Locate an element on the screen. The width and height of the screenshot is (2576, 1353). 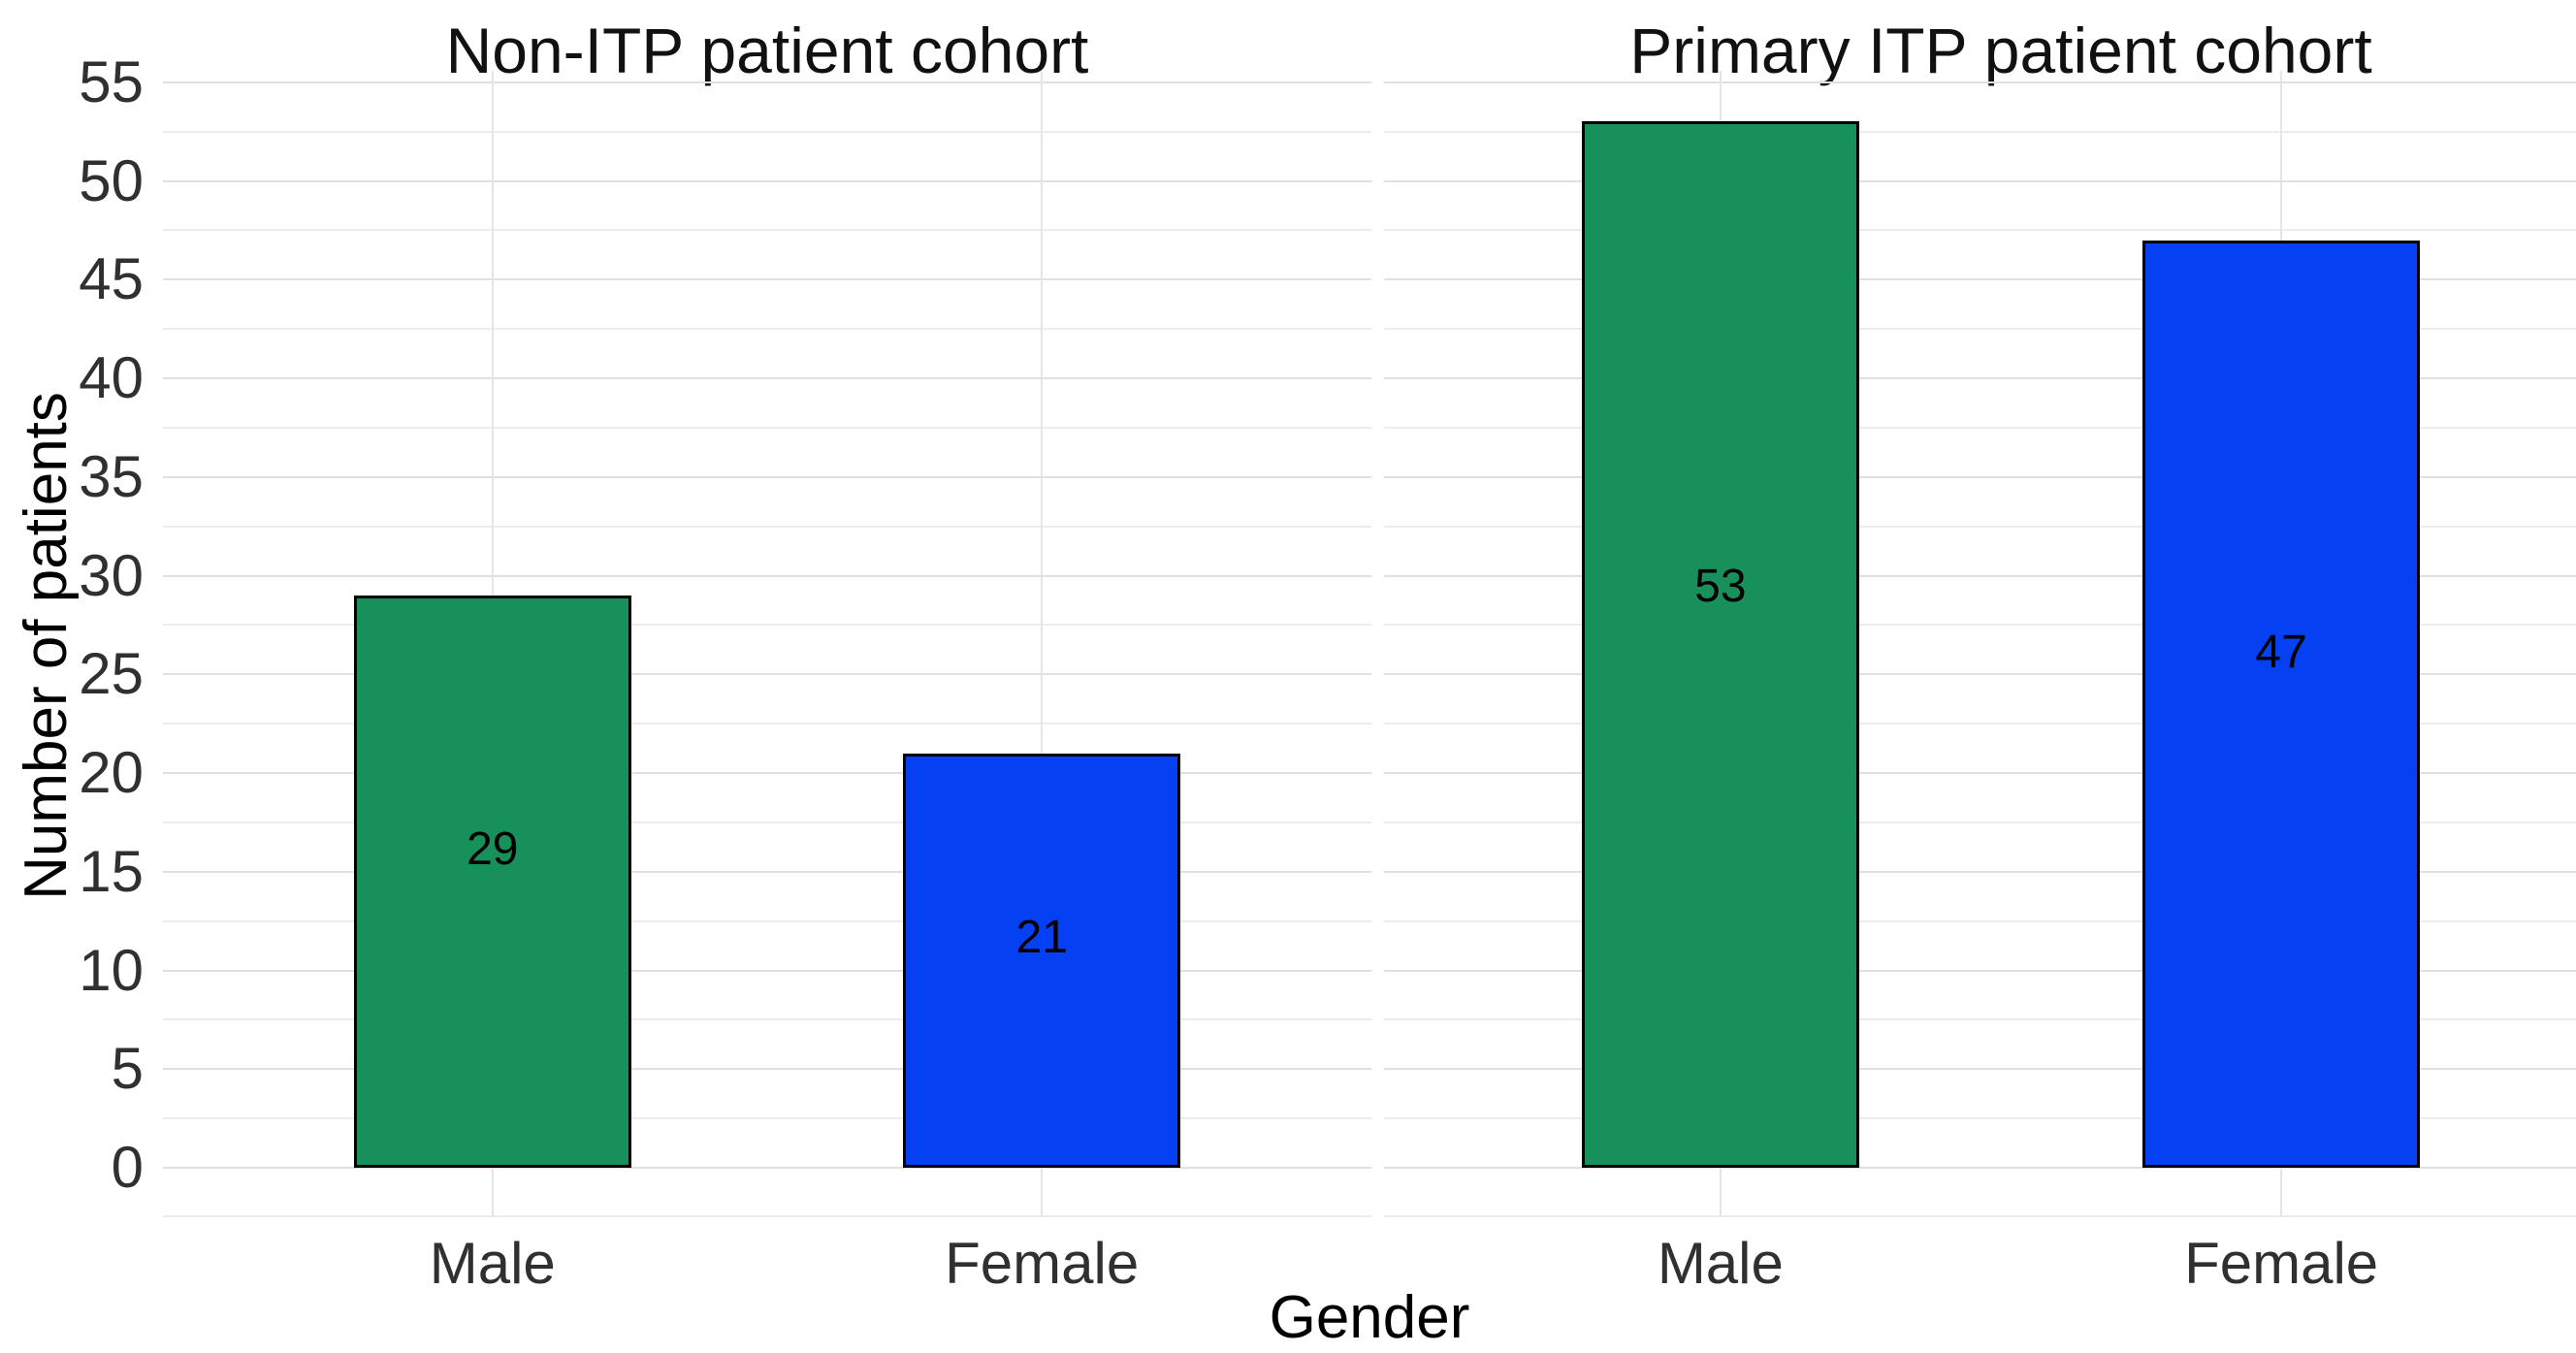
y-tick-label: 30 is located at coordinates (111, 575).